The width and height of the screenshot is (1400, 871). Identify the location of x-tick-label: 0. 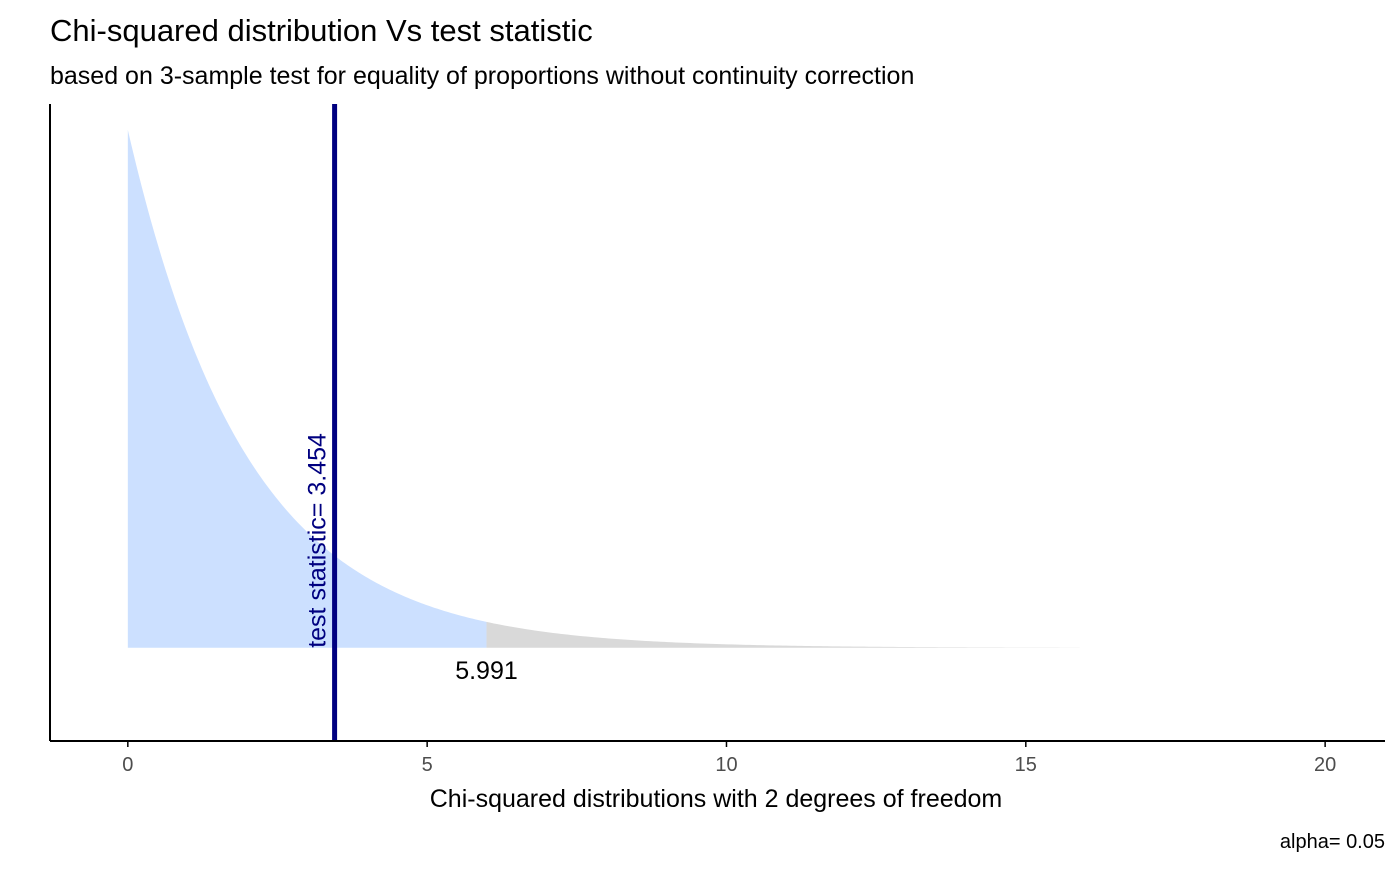
(127, 765).